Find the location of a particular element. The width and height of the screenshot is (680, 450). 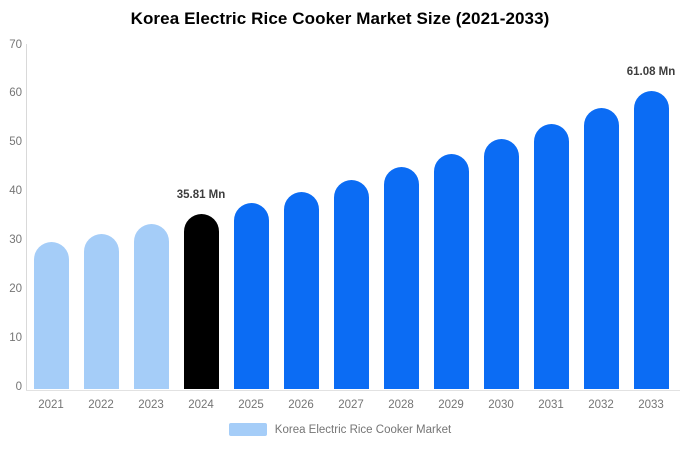

y-tick-label: 30 is located at coordinates (15, 239).